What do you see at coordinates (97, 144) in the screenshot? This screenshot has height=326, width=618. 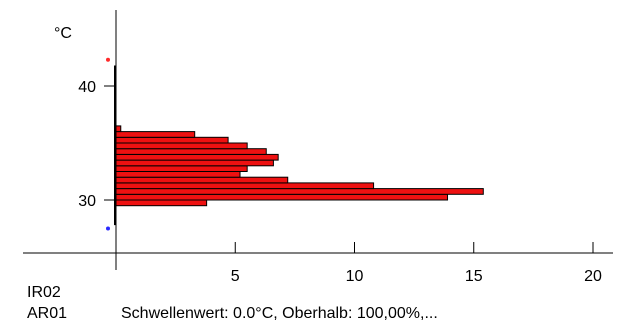 I see `y-axis-ticks: 30 40` at bounding box center [97, 144].